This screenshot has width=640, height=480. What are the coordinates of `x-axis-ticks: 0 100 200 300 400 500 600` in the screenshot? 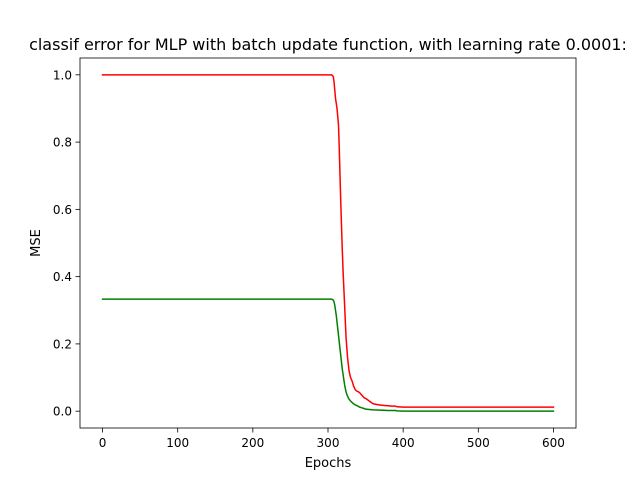 It's located at (332, 439).